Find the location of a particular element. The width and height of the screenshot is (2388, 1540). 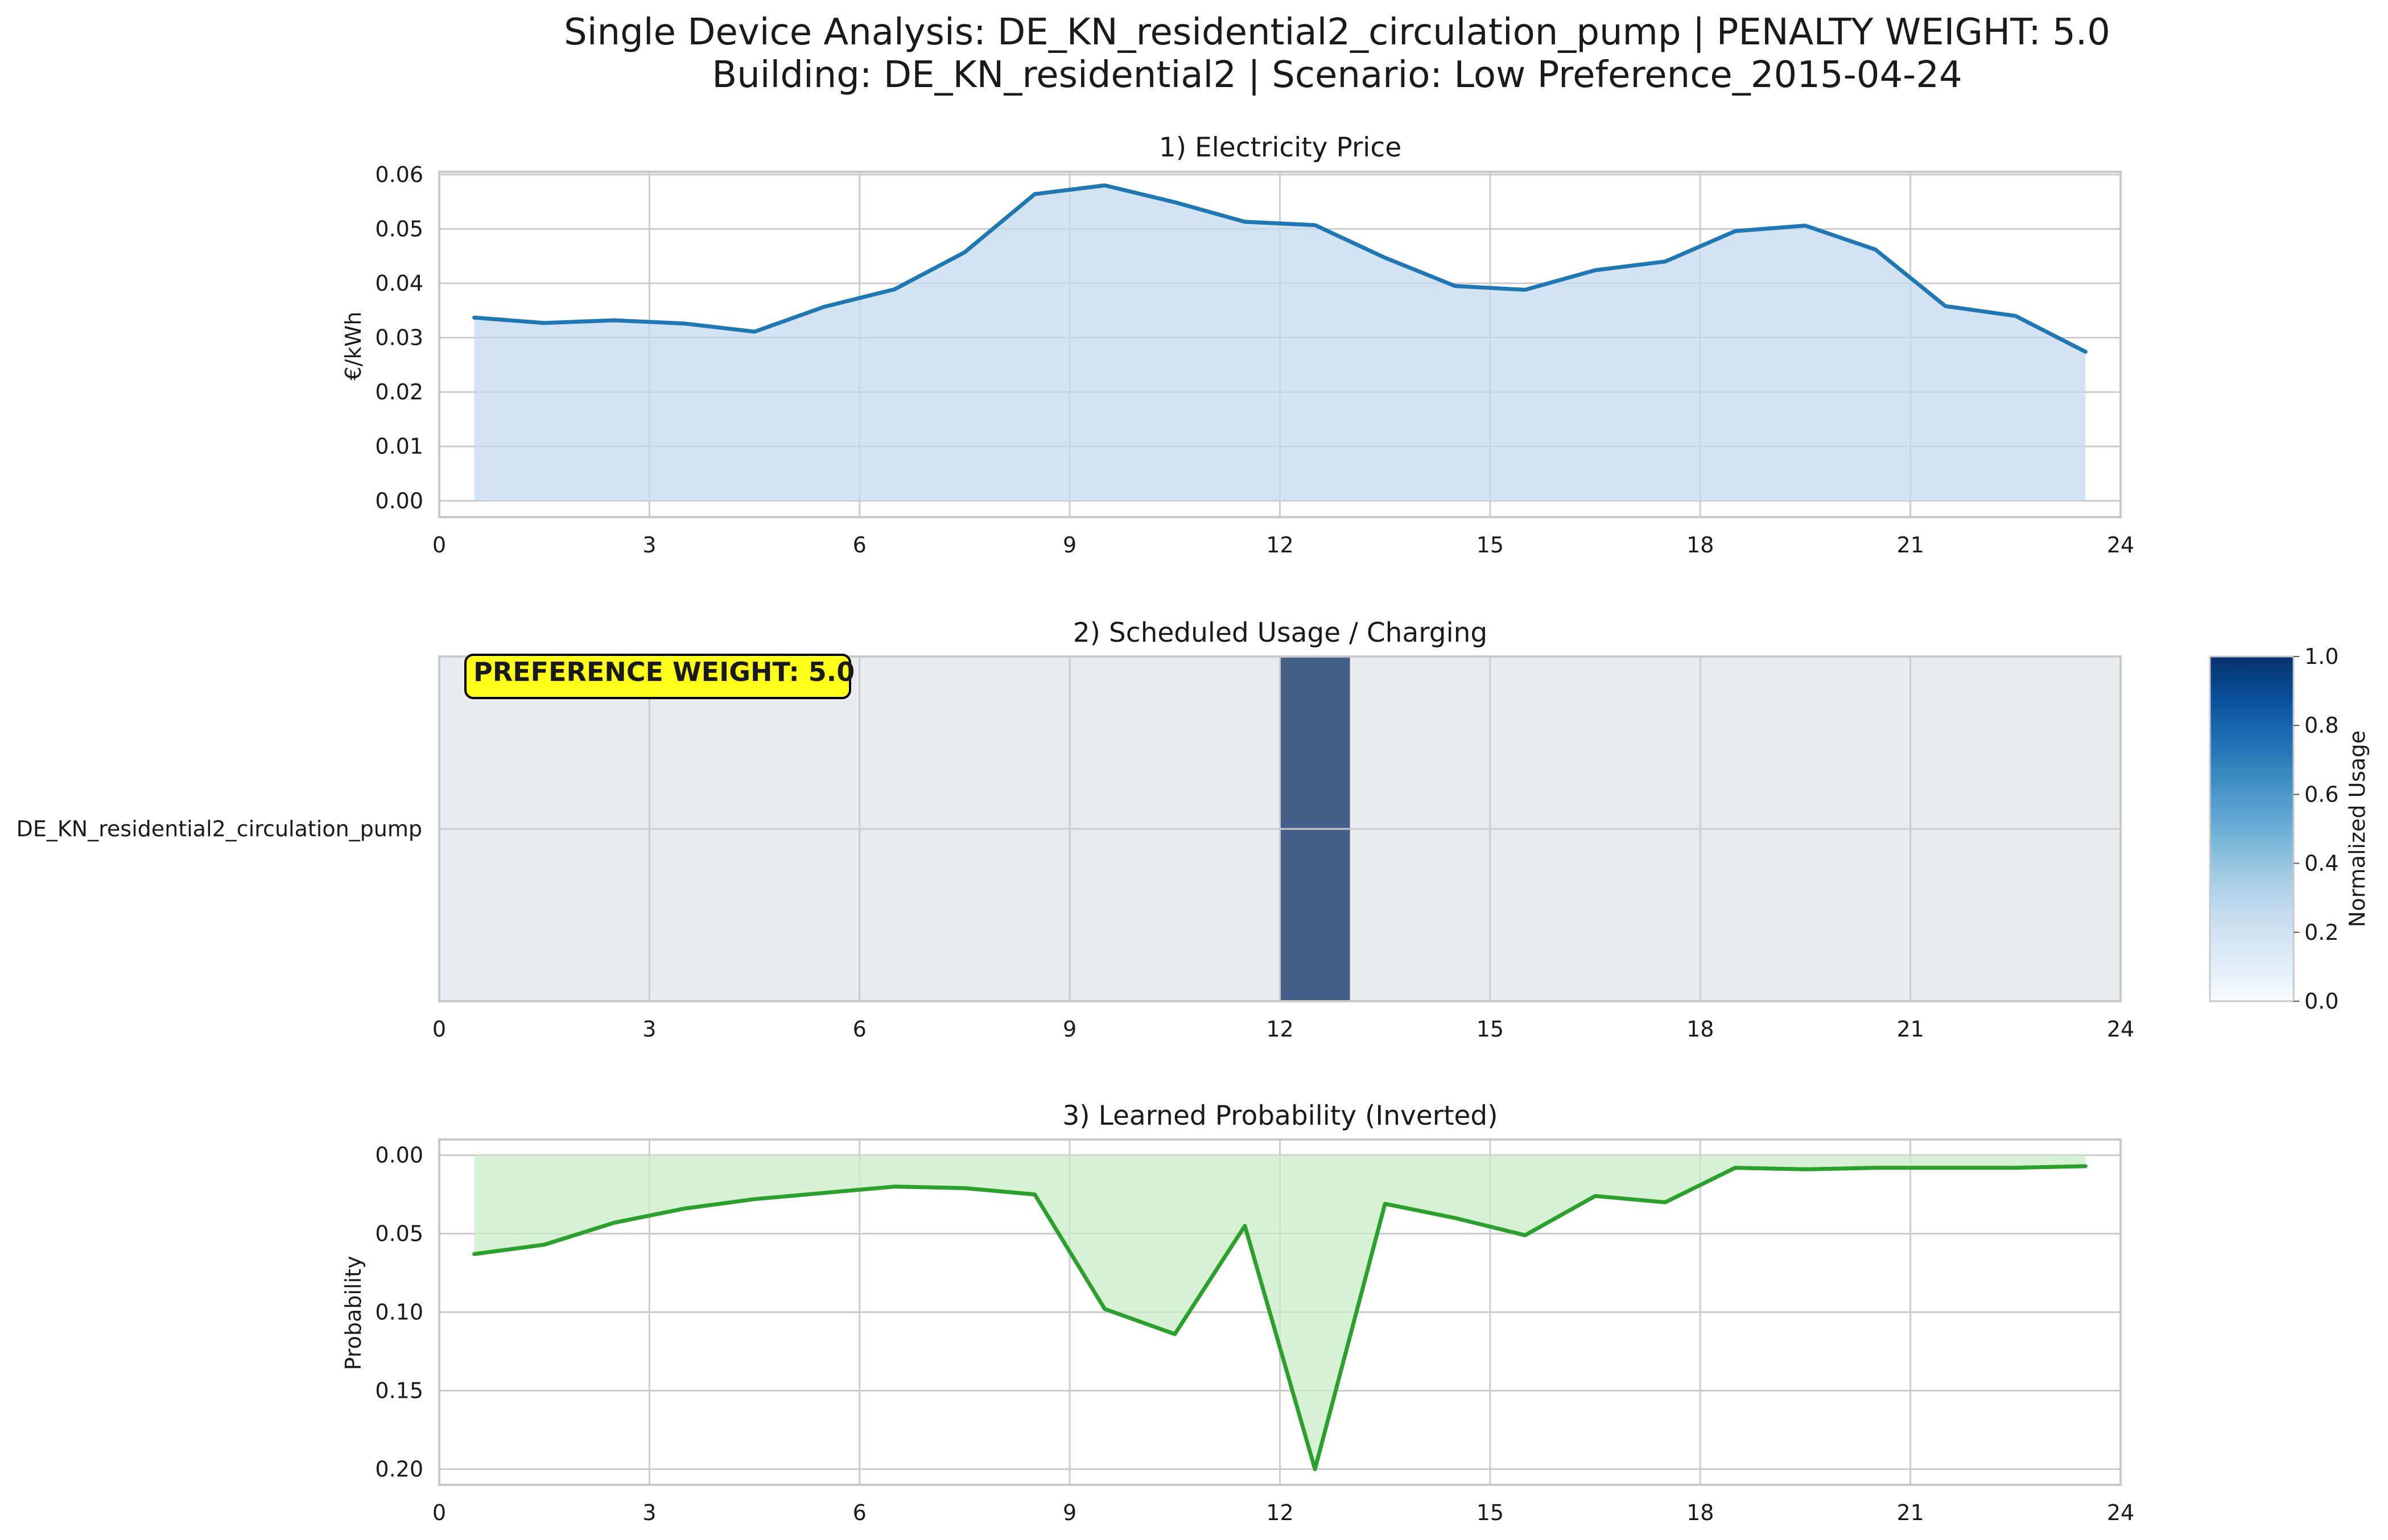

probability-y-tick-label: 0.10 is located at coordinates (399, 1312).